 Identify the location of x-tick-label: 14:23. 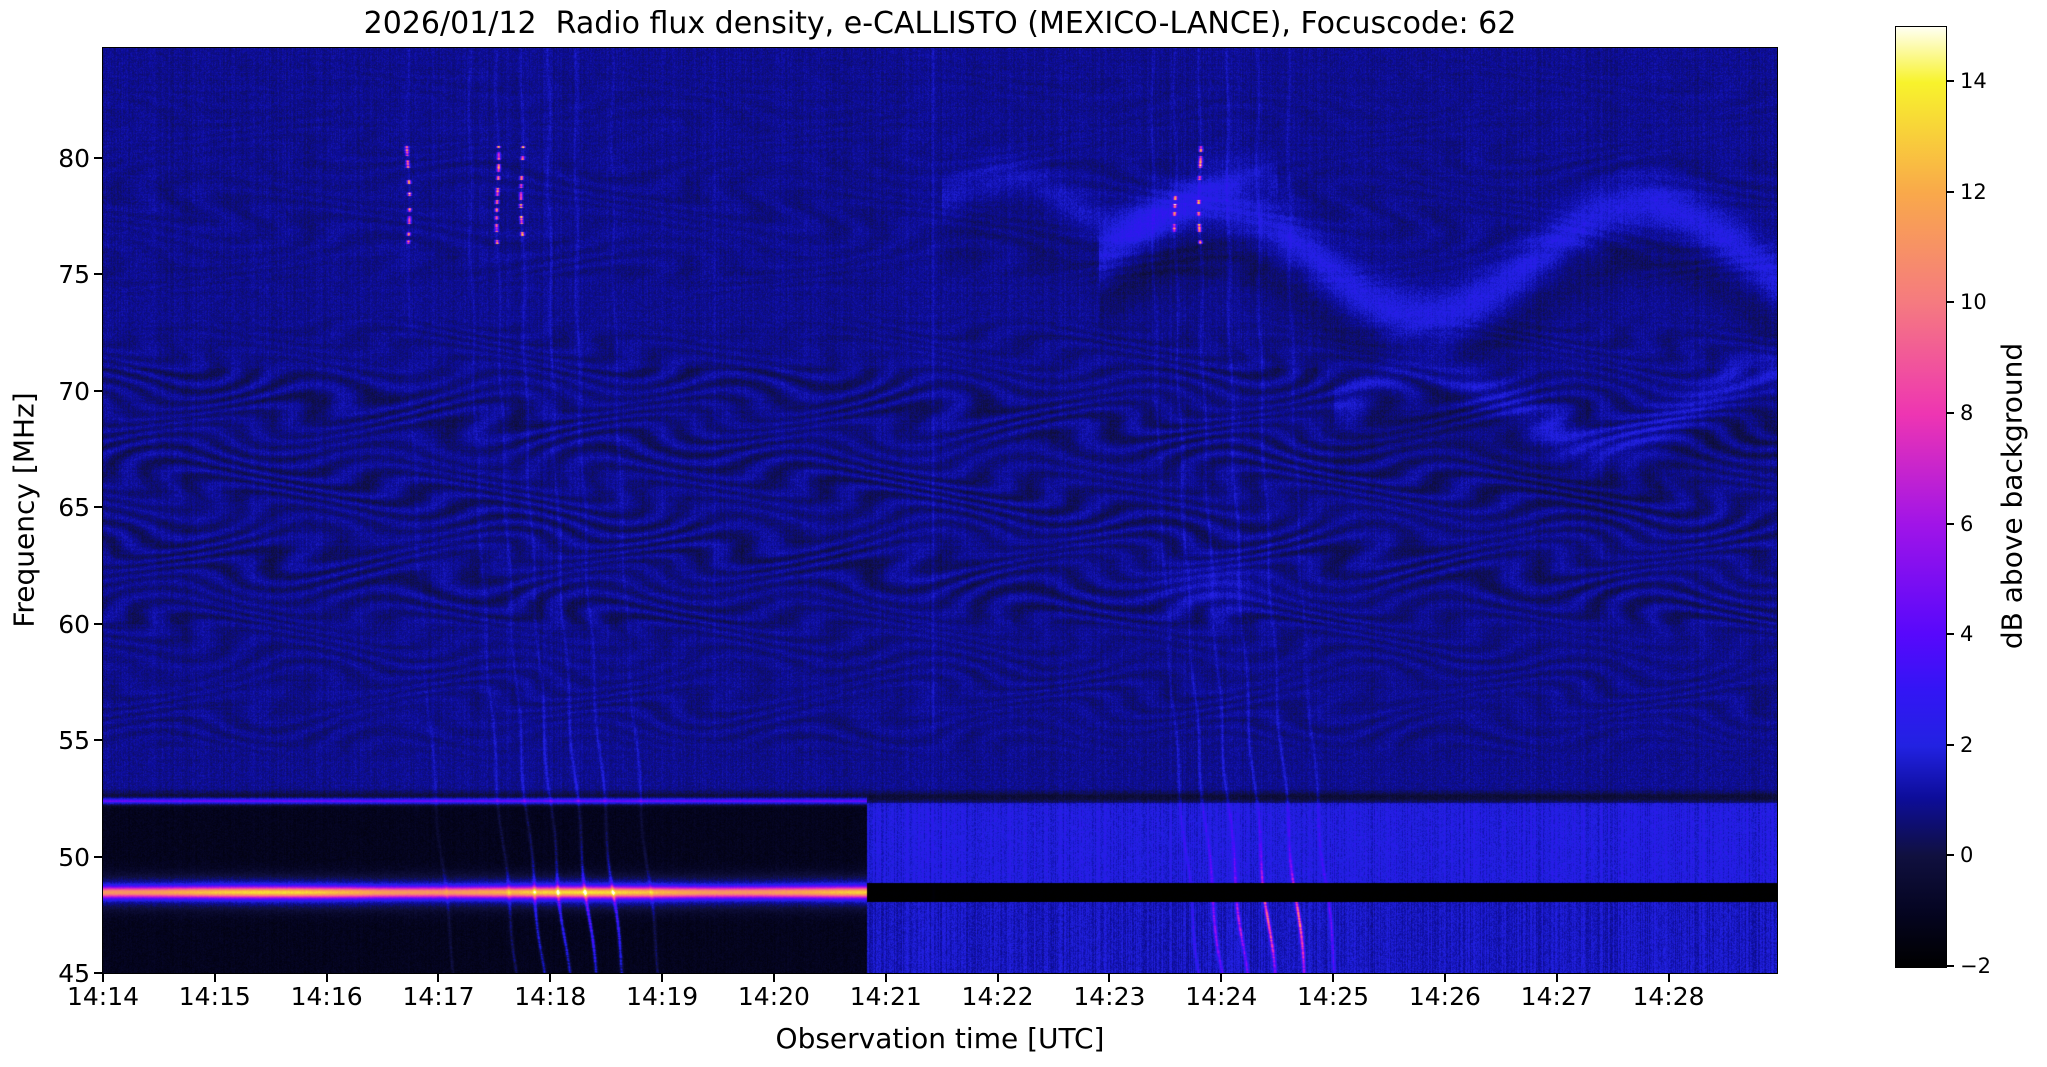
(1109, 996).